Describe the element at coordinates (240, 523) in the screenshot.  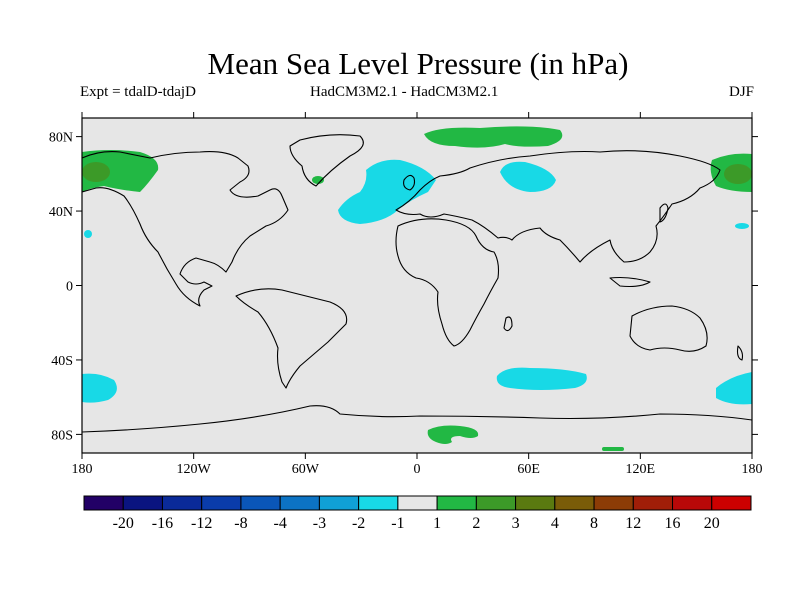
I see `colorbar-label: -8` at that location.